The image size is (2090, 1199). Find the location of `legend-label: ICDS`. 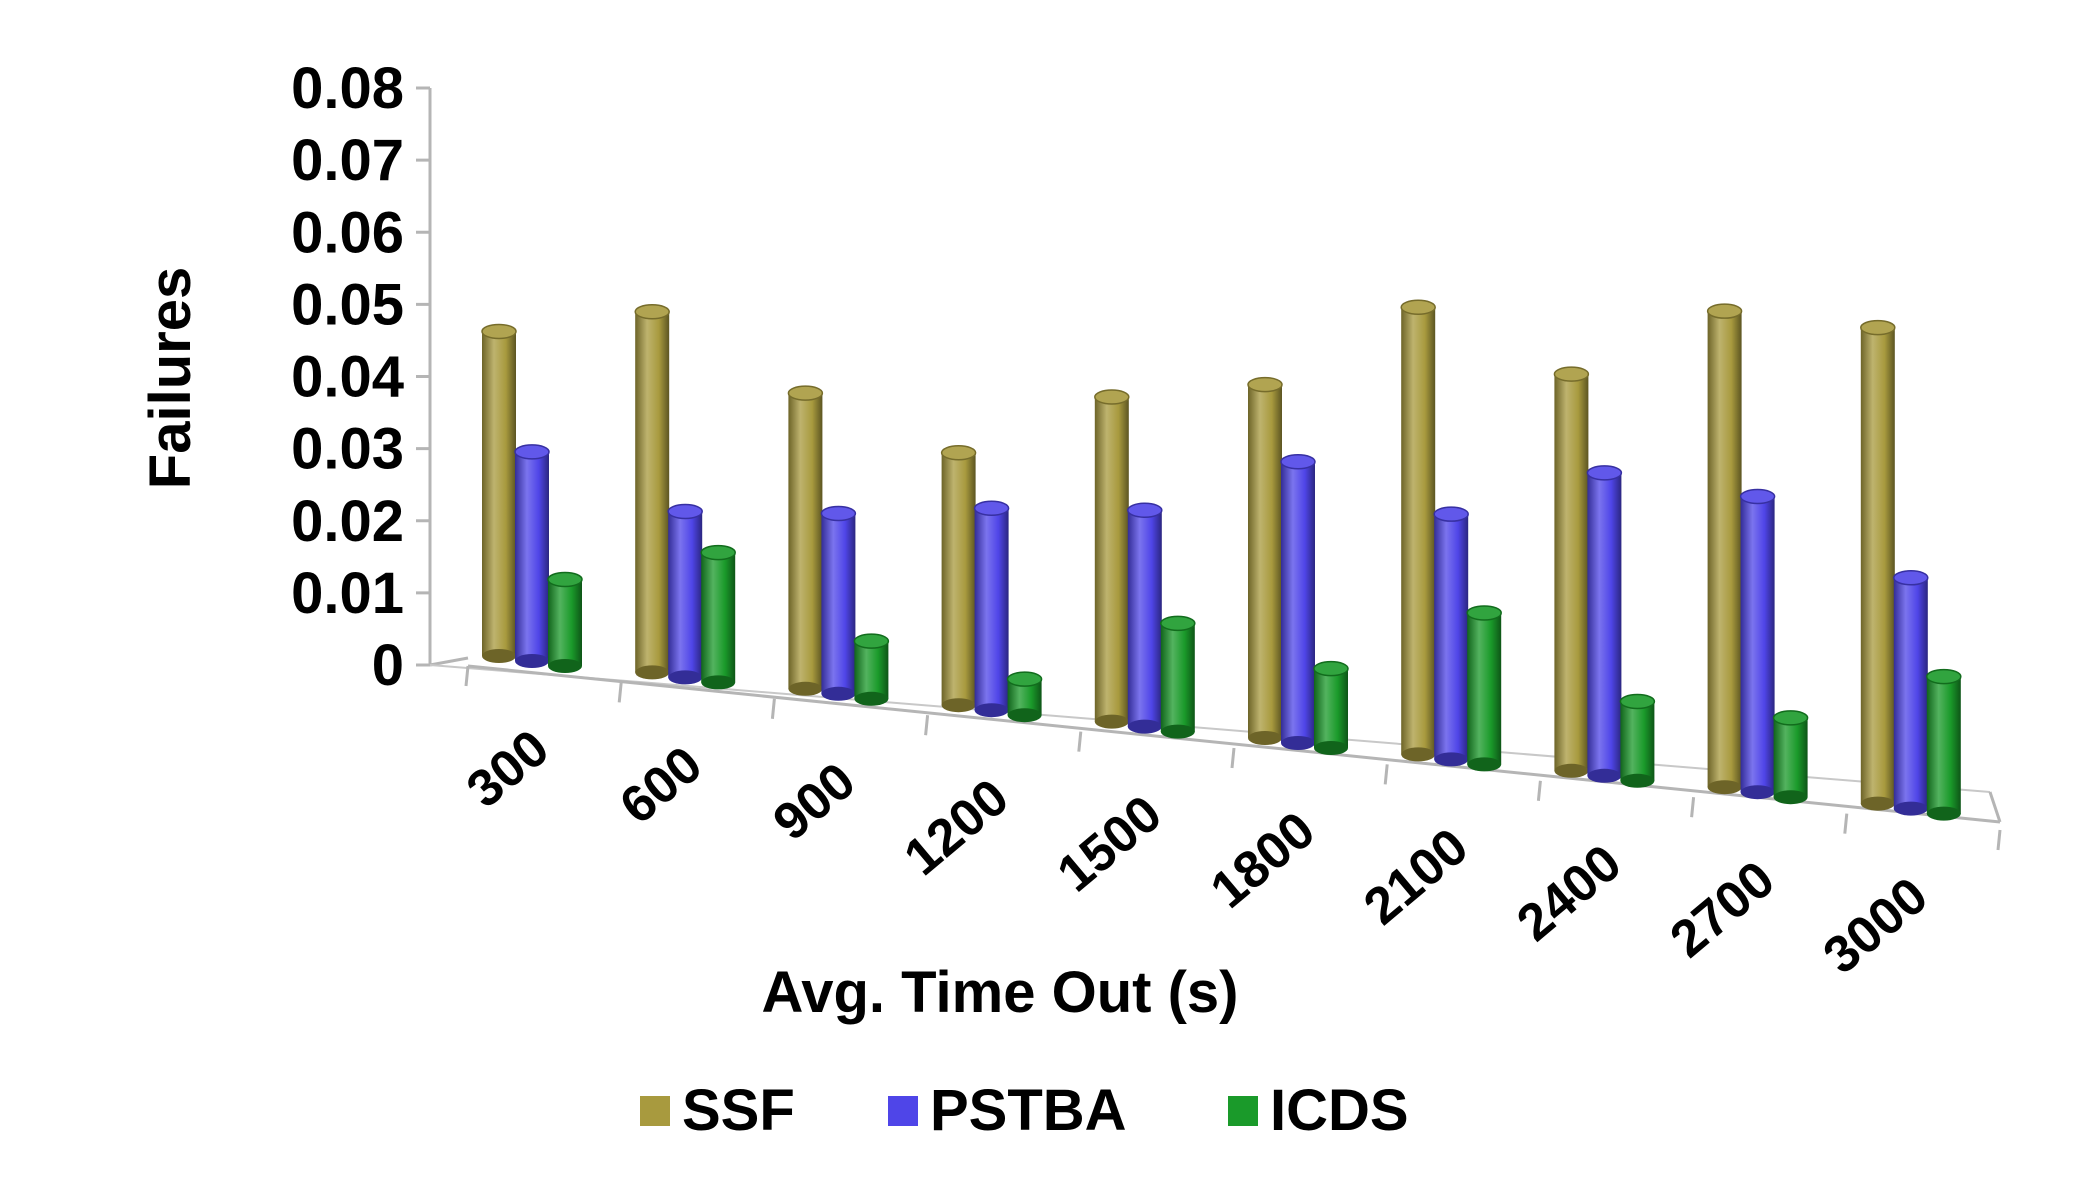

legend-label: ICDS is located at coordinates (1339, 1110).